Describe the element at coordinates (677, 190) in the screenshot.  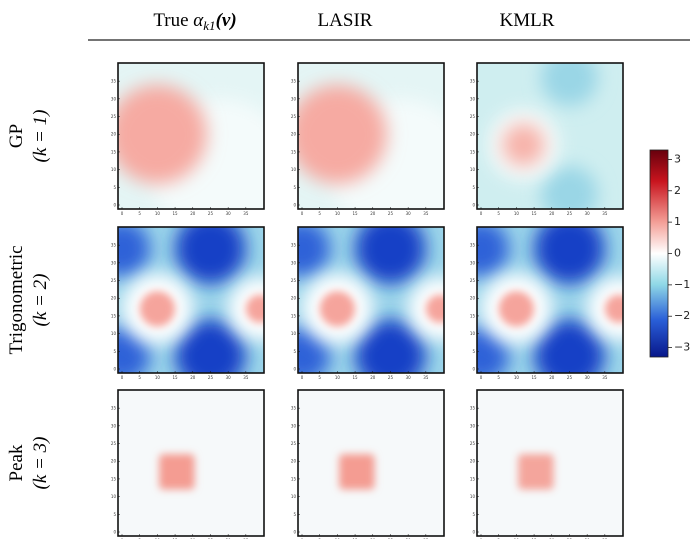
I see `colorbar-tick-label: 2` at that location.